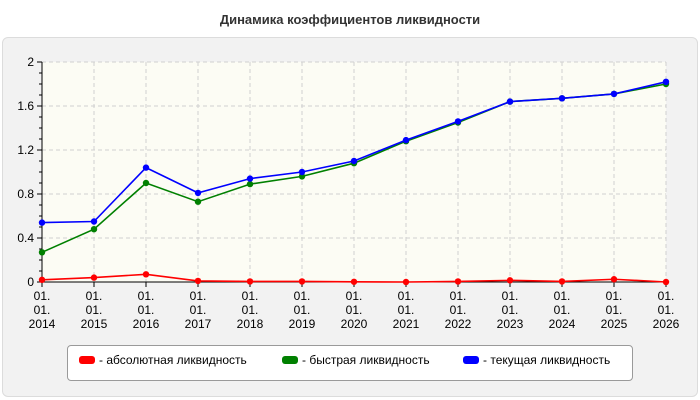 This screenshot has width=700, height=400. Describe the element at coordinates (350, 19) in the screenshot. I see `chart-title: Динамика коэффициентов ликвидности` at that location.